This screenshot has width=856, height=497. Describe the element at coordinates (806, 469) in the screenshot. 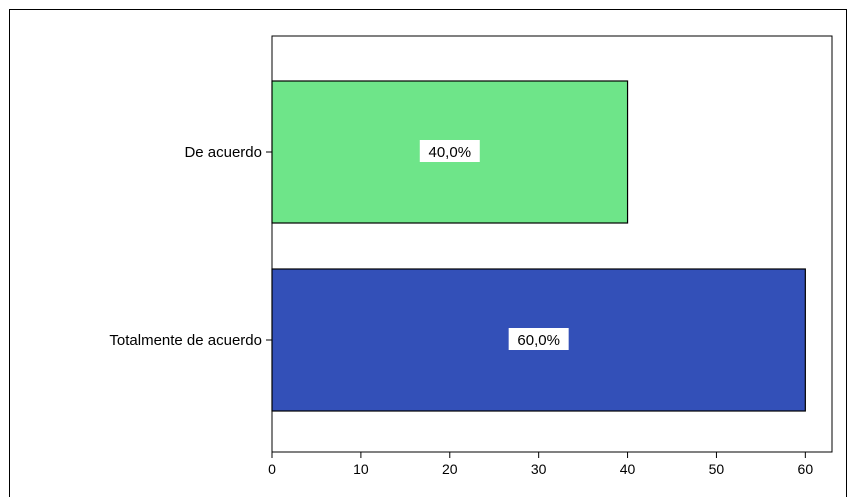

I see `x-tick-label: 60` at that location.